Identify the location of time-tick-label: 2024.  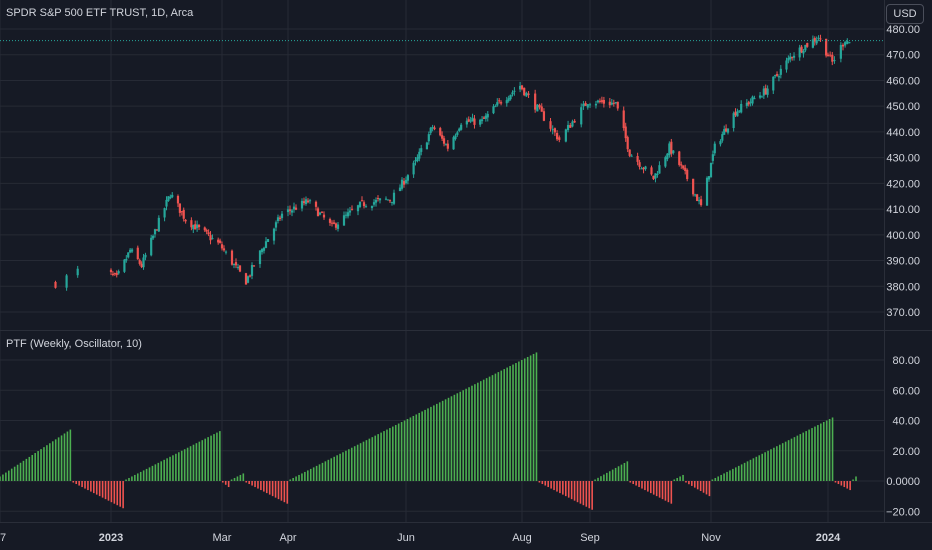
(828, 538).